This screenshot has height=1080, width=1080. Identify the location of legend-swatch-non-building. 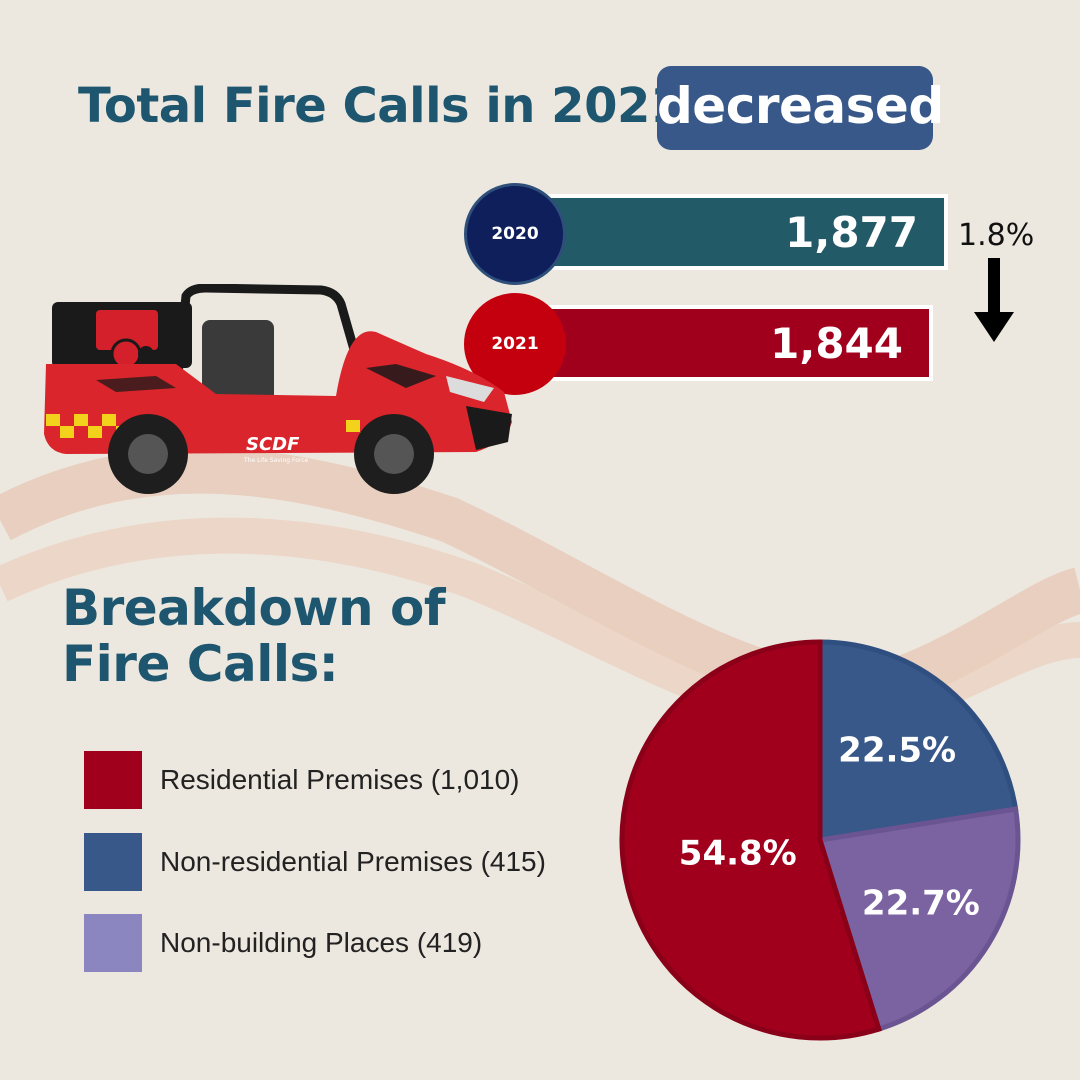
(113, 943).